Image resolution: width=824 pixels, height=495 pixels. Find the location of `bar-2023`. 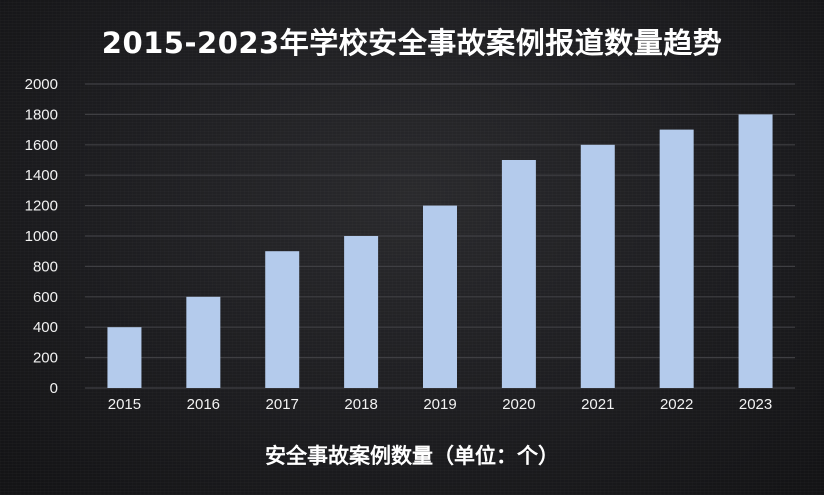

bar-2023 is located at coordinates (755, 251).